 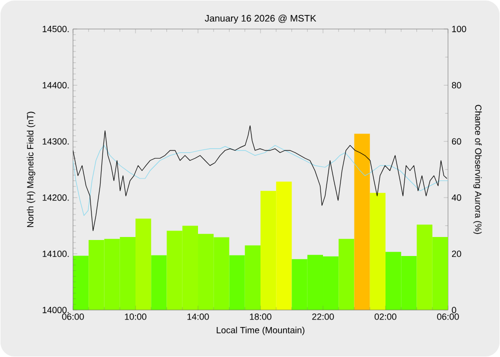 I want to click on x-tick-label: 14:00, so click(x=198, y=317).